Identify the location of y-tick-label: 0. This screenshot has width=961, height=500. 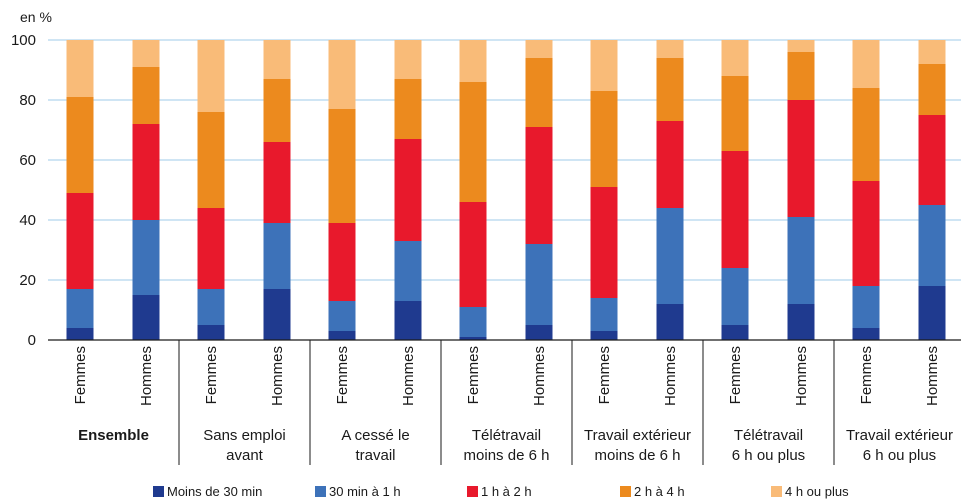
(32, 340).